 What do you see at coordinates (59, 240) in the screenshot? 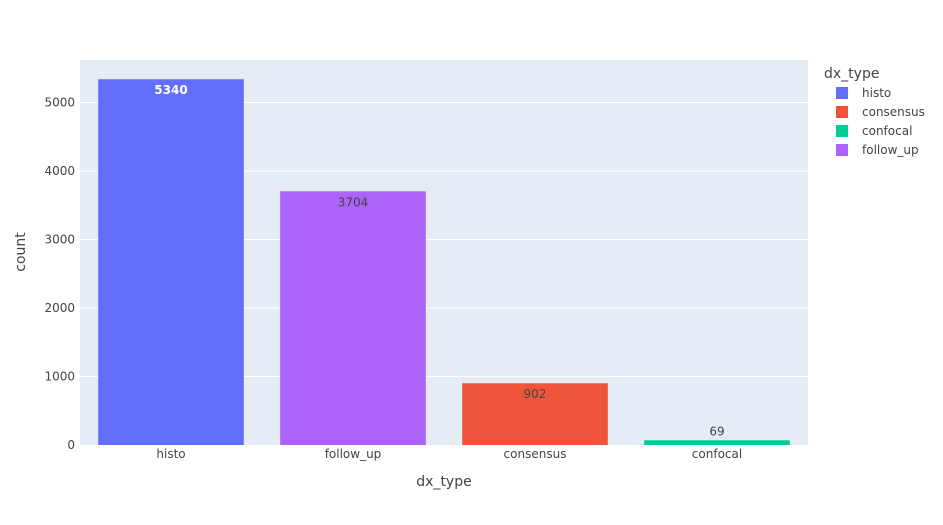
I see `y-tick-label: 3000` at bounding box center [59, 240].